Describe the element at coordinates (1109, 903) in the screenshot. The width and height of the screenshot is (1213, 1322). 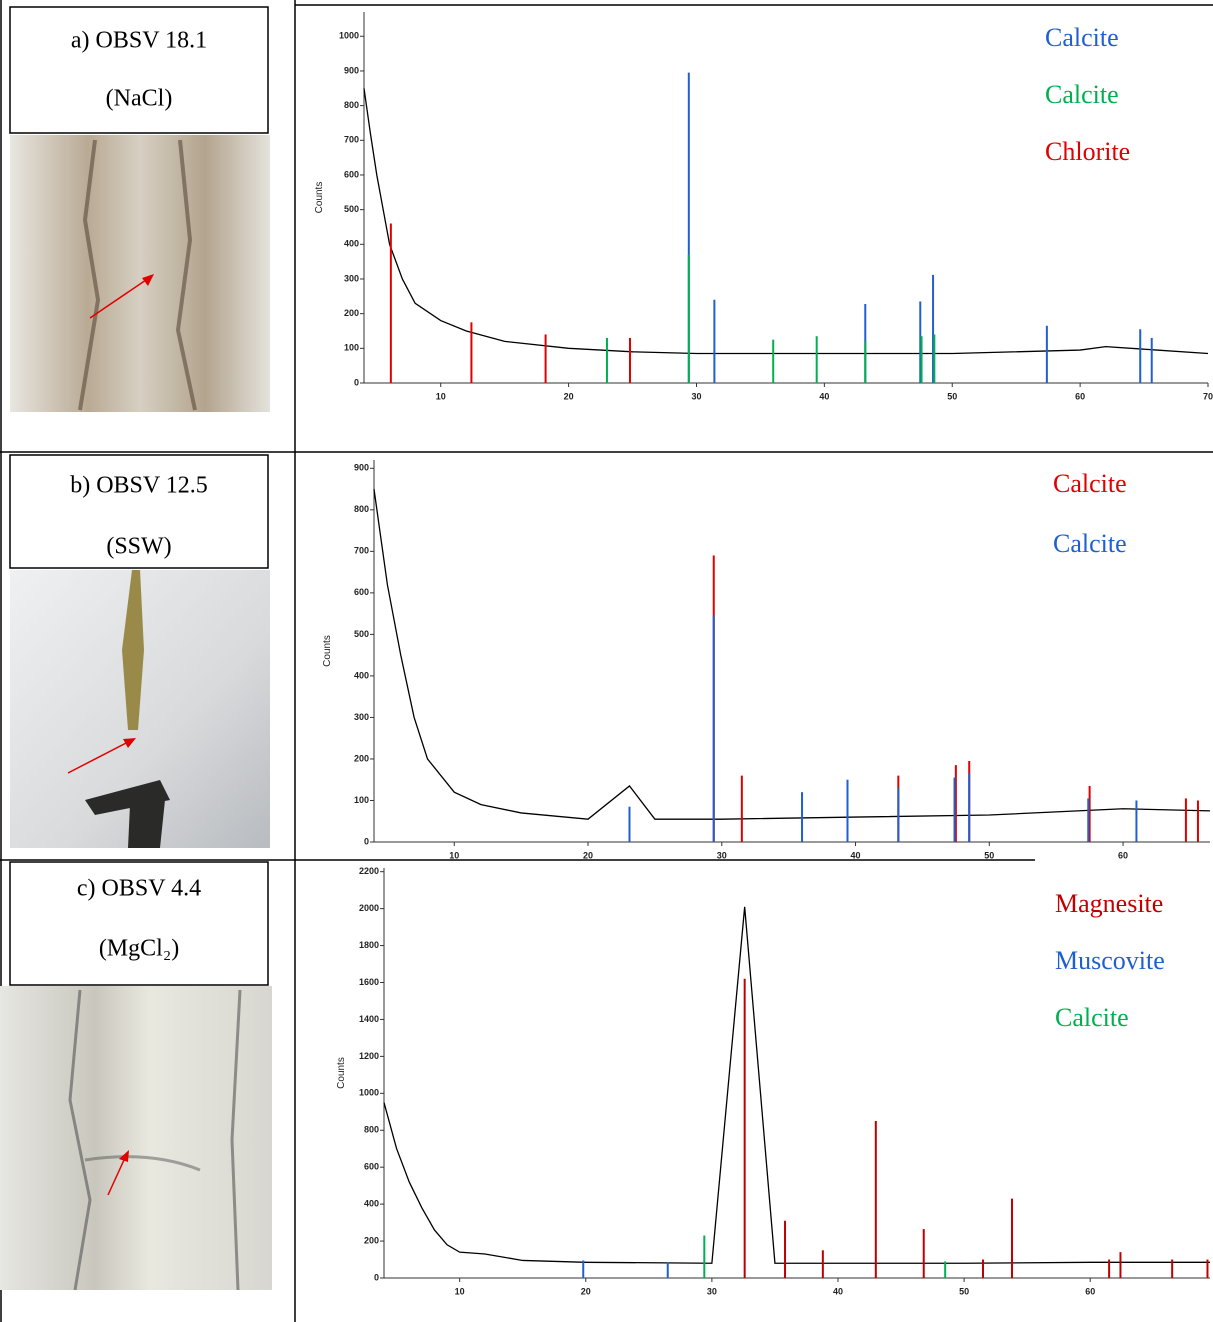
I see `legend-entry: Magnesite` at that location.